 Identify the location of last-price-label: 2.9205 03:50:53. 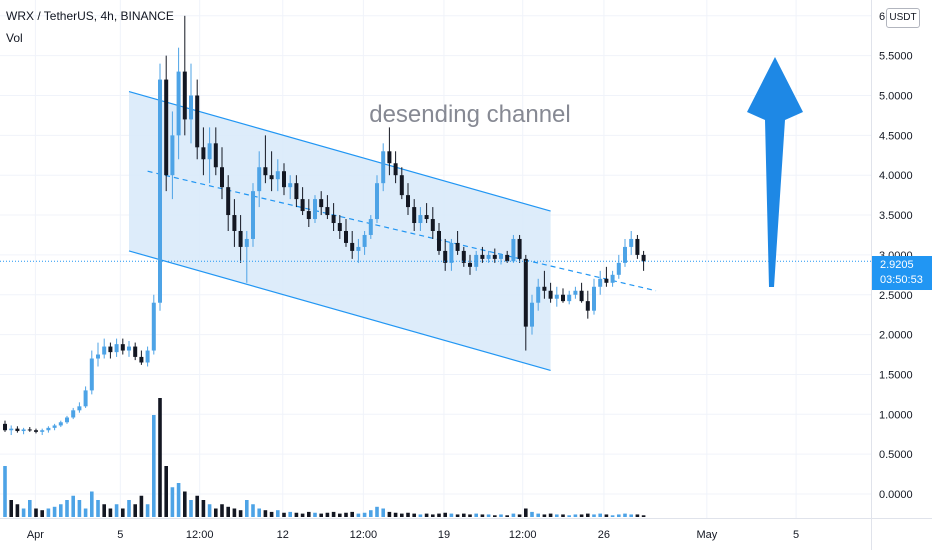
(902, 273).